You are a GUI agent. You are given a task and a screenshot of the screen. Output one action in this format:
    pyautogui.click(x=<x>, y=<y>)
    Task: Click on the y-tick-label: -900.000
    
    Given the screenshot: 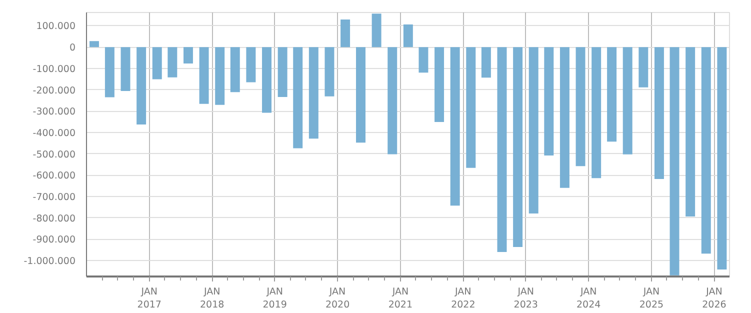 What is the action you would take?
    pyautogui.click(x=54, y=240)
    